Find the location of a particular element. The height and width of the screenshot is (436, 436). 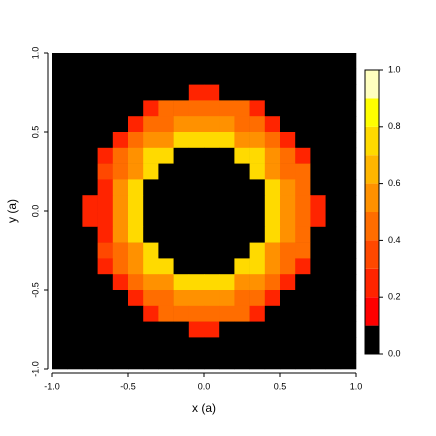

x-axis-label: x (a) is located at coordinates (204, 408).